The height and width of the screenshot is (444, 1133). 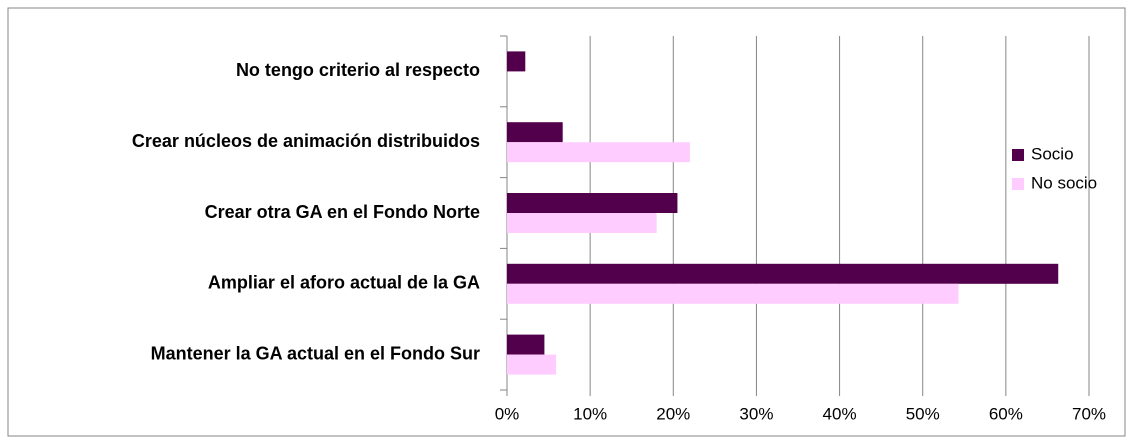 What do you see at coordinates (1064, 182) in the screenshot?
I see `legend-label: No socio` at bounding box center [1064, 182].